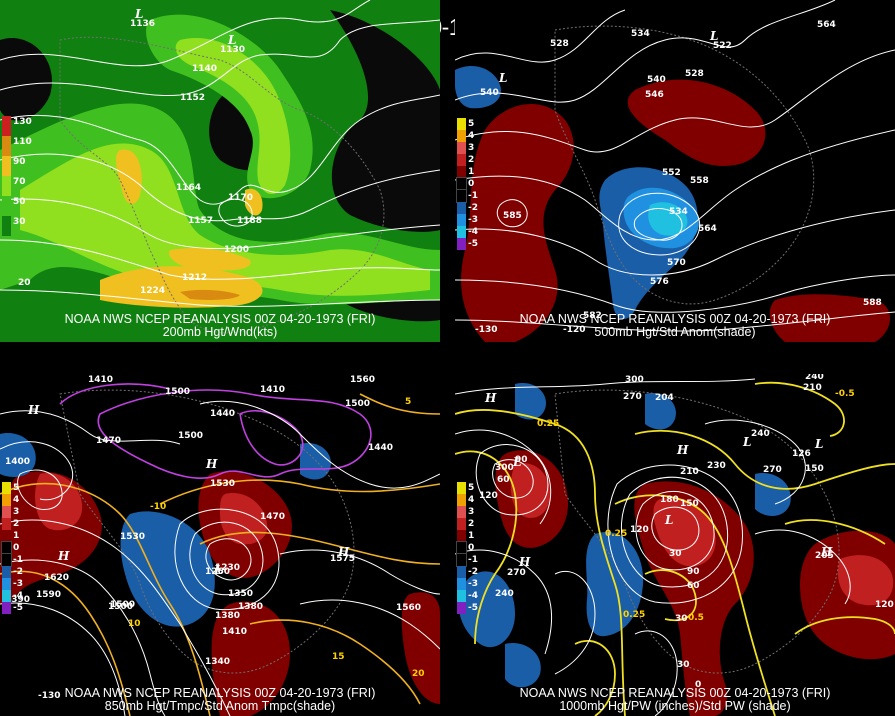 The width and height of the screenshot is (895, 716). I want to click on legend-label: 4, so click(471, 500).